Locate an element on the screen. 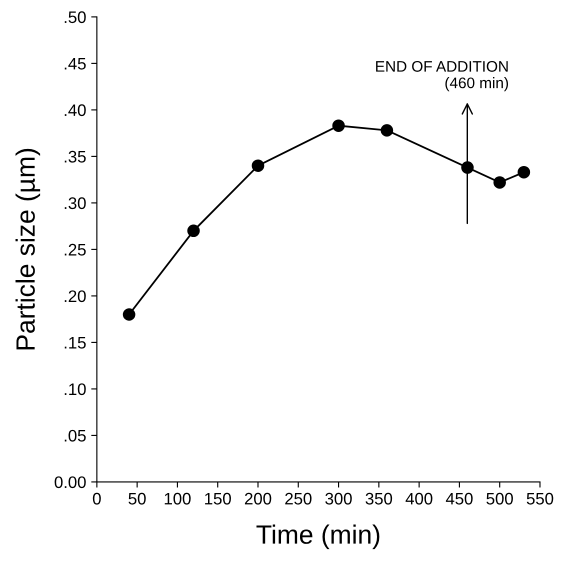 Image resolution: width=580 pixels, height=563 pixels. x-tick-label: 550 is located at coordinates (540, 498).